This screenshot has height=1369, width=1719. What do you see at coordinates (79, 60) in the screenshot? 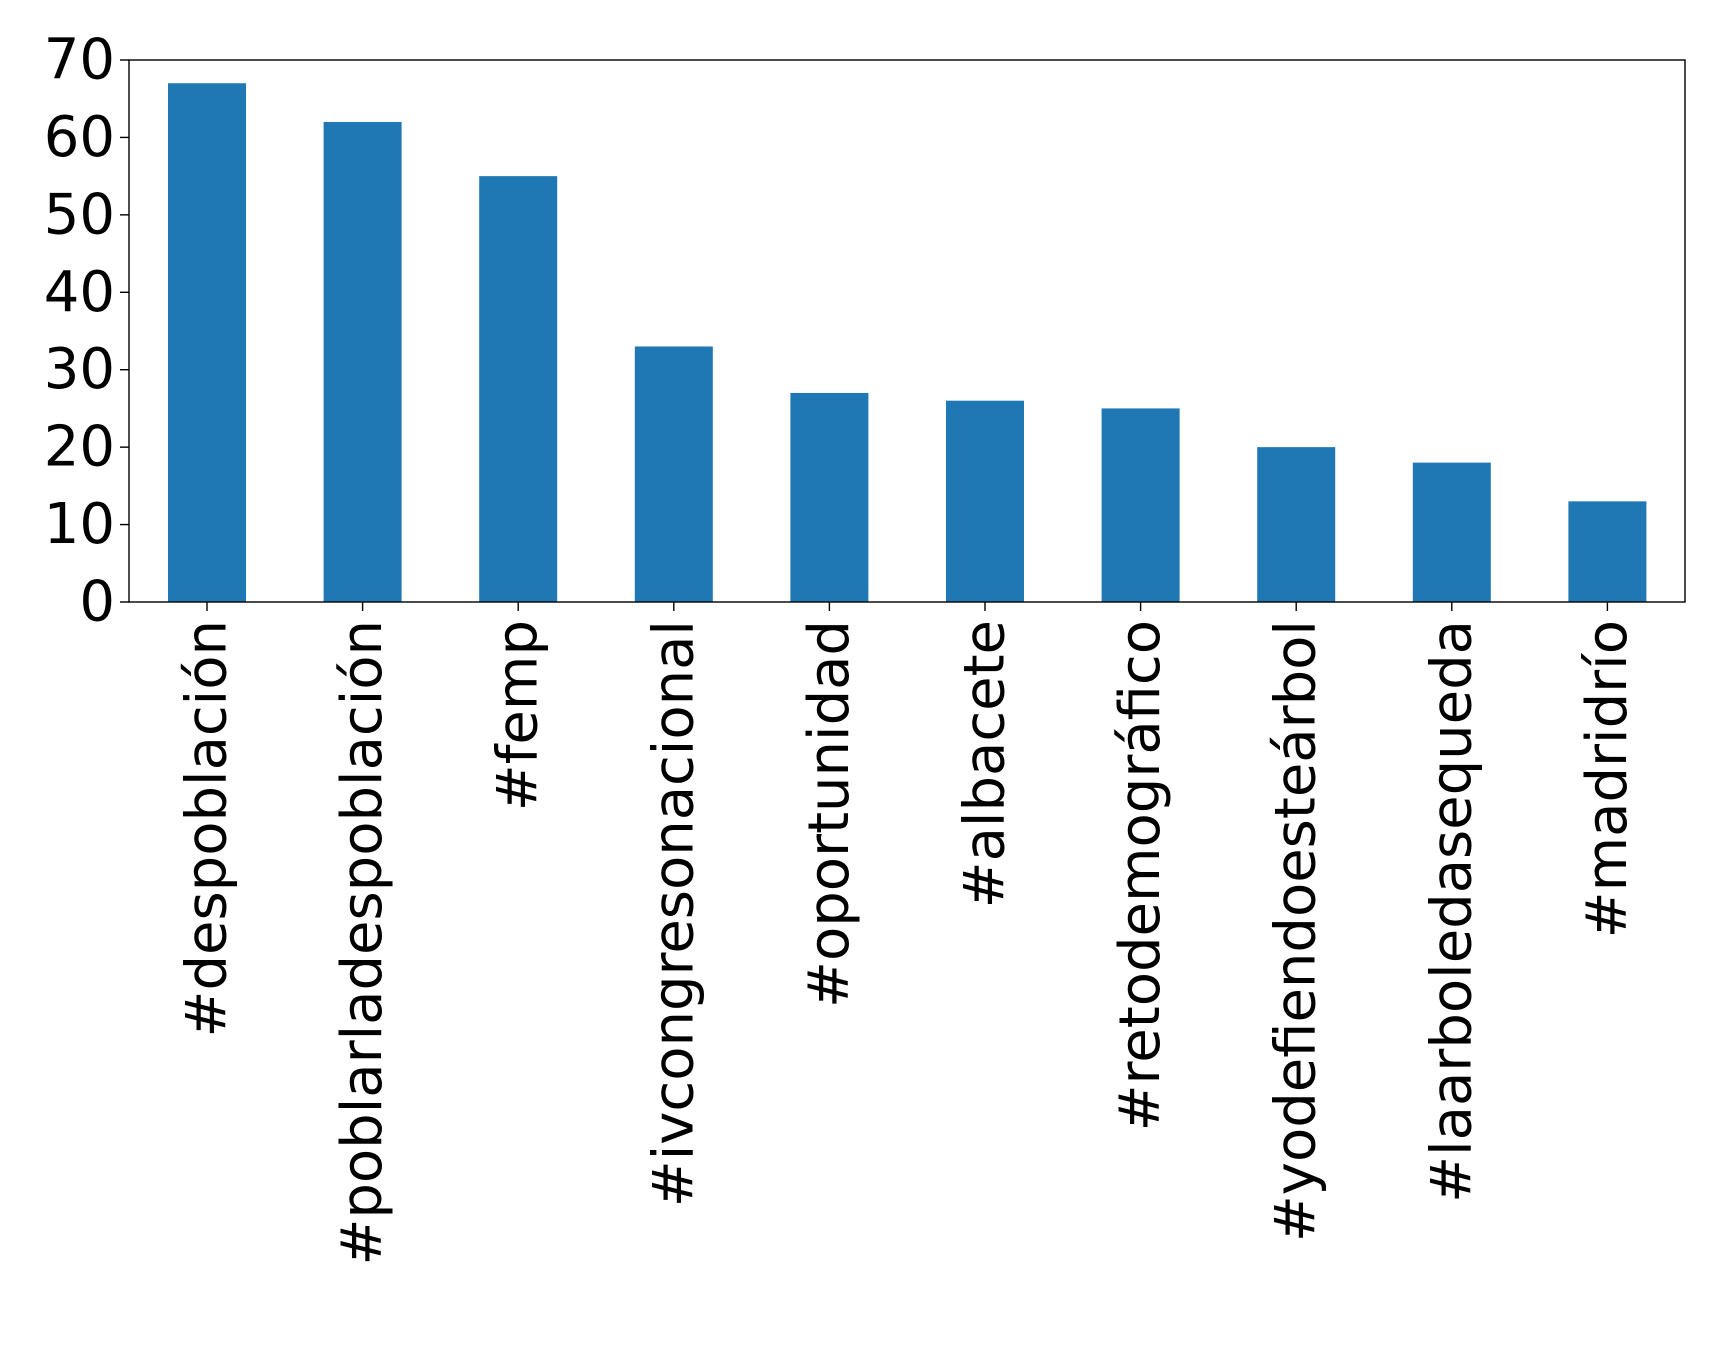
I see `y-tick-label-7: 70` at bounding box center [79, 60].